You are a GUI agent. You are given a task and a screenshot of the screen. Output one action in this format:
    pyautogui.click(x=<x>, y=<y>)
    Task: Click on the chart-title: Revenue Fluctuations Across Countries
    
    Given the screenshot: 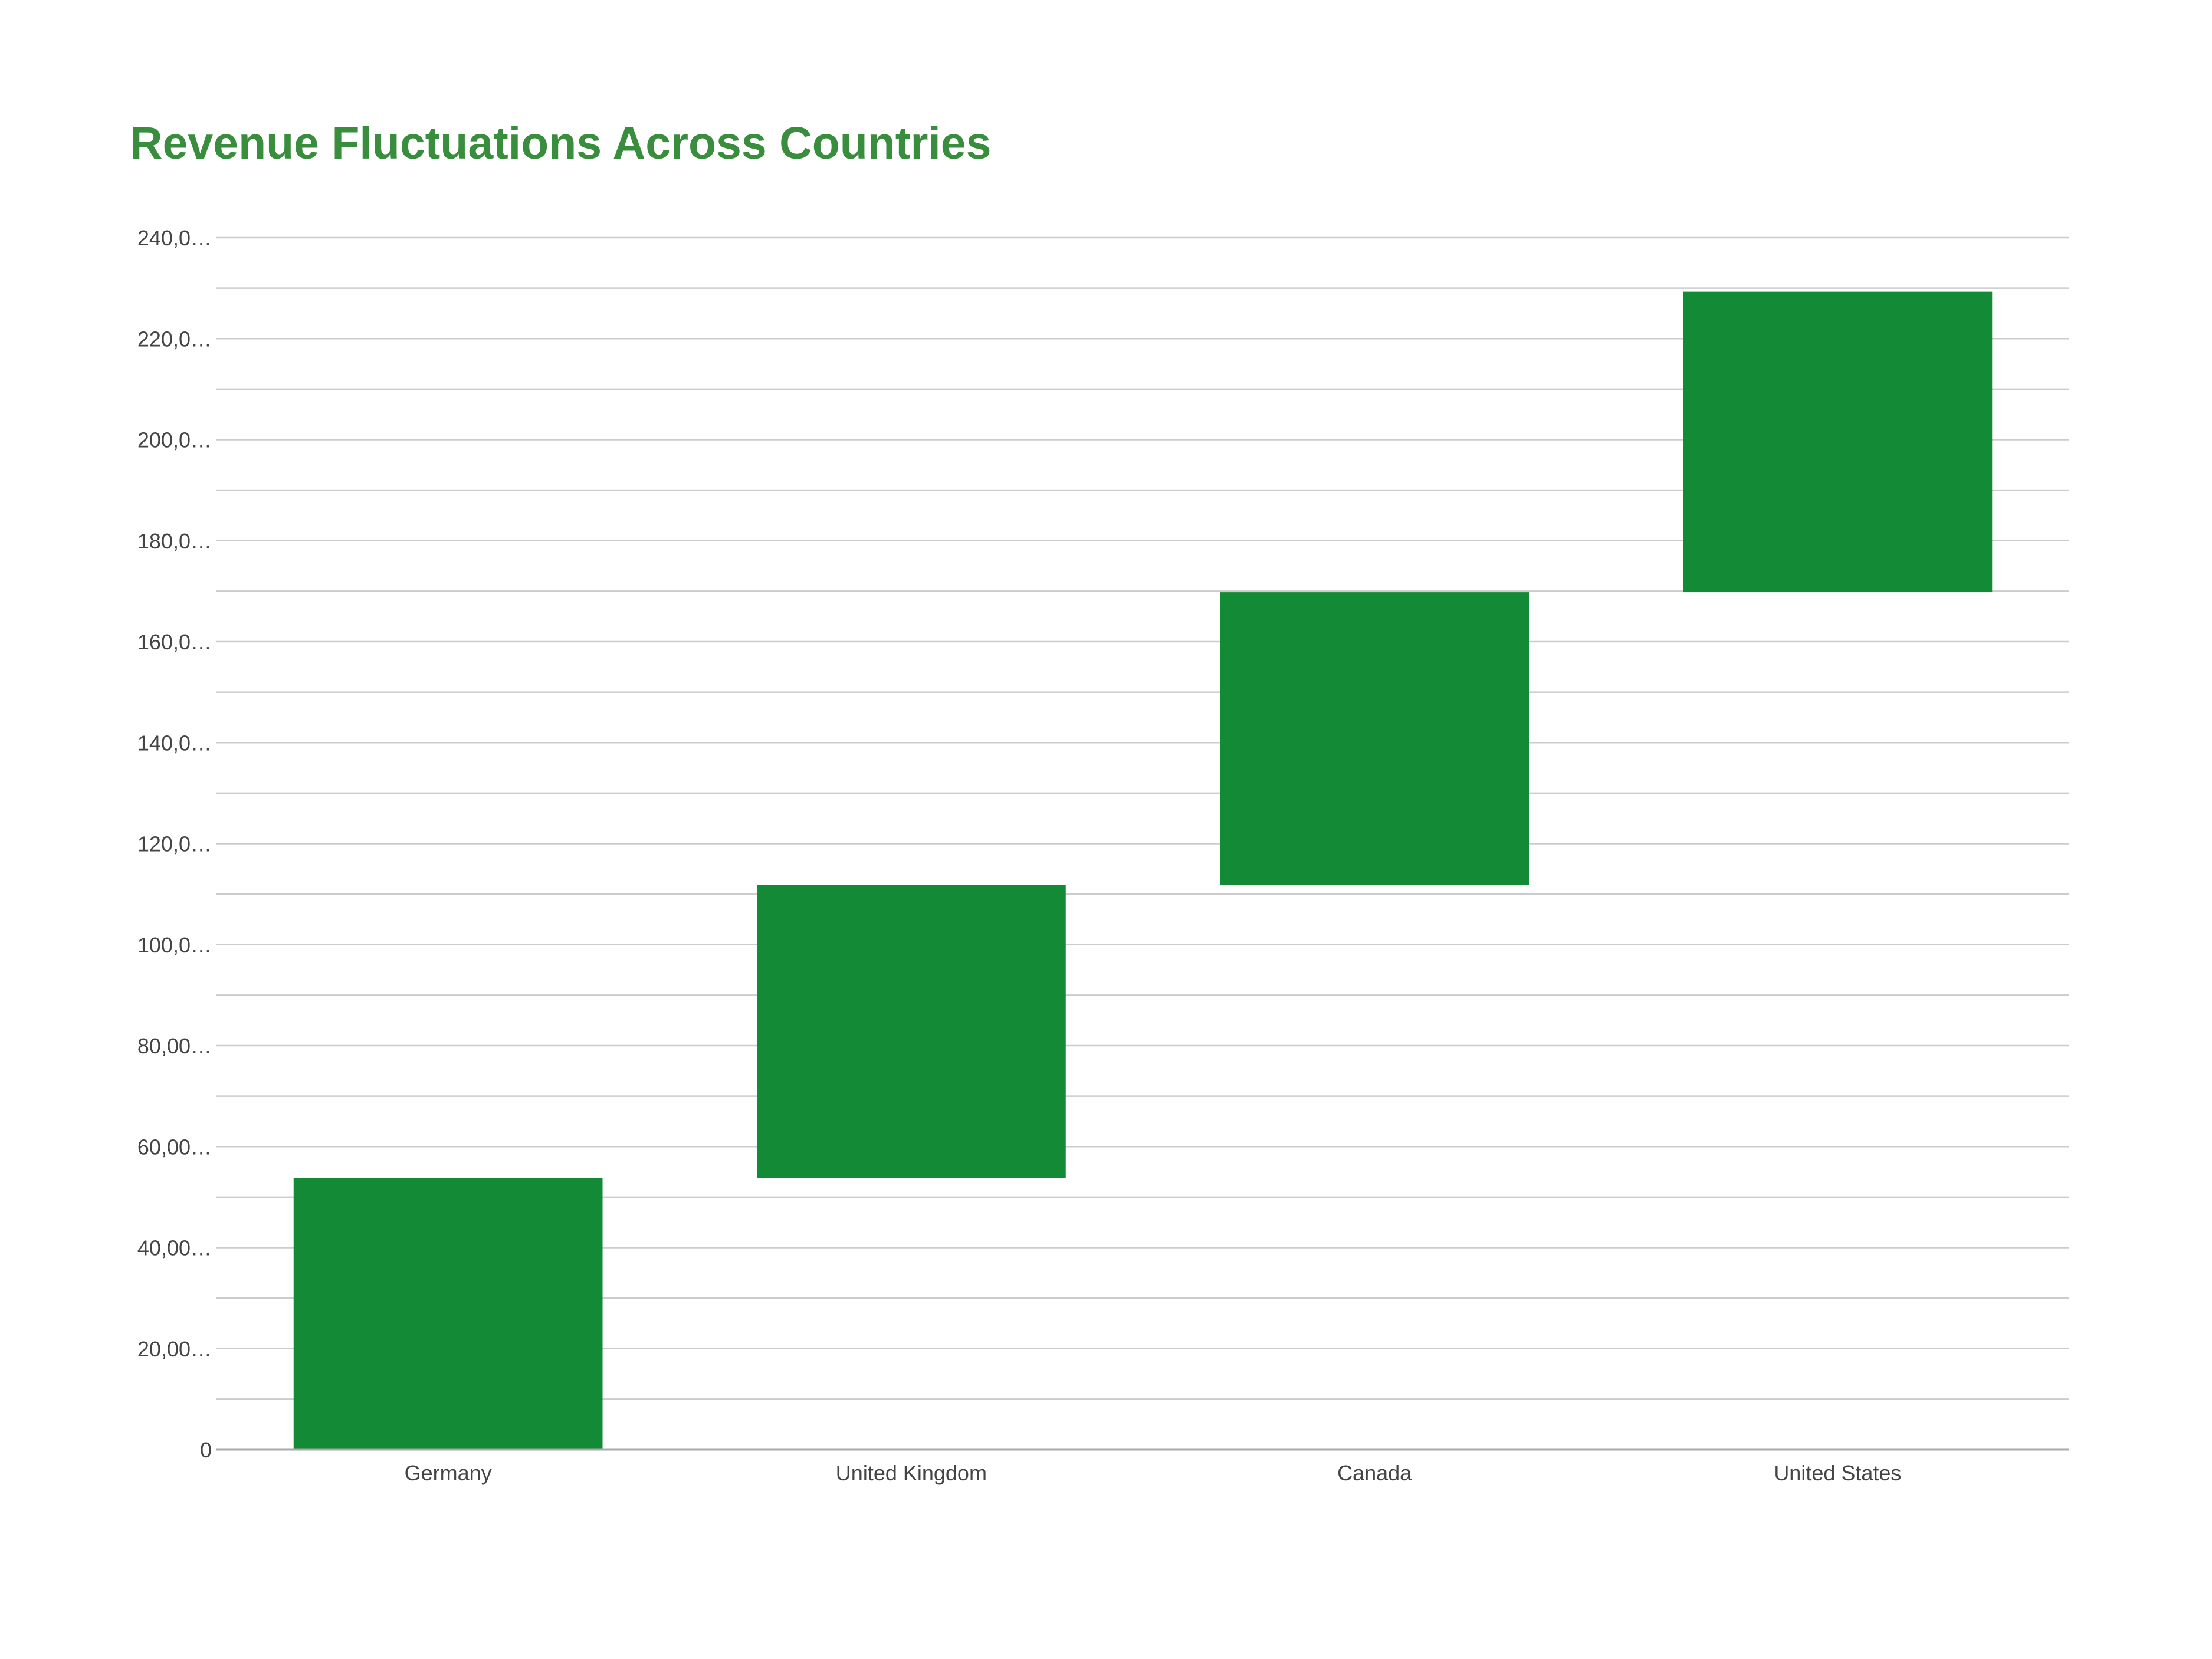 What is the action you would take?
    pyautogui.click(x=561, y=143)
    